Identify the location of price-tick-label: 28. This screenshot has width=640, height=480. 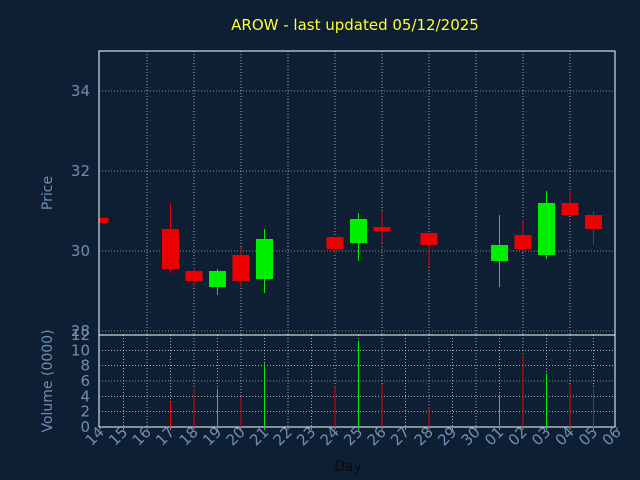
(80, 331).